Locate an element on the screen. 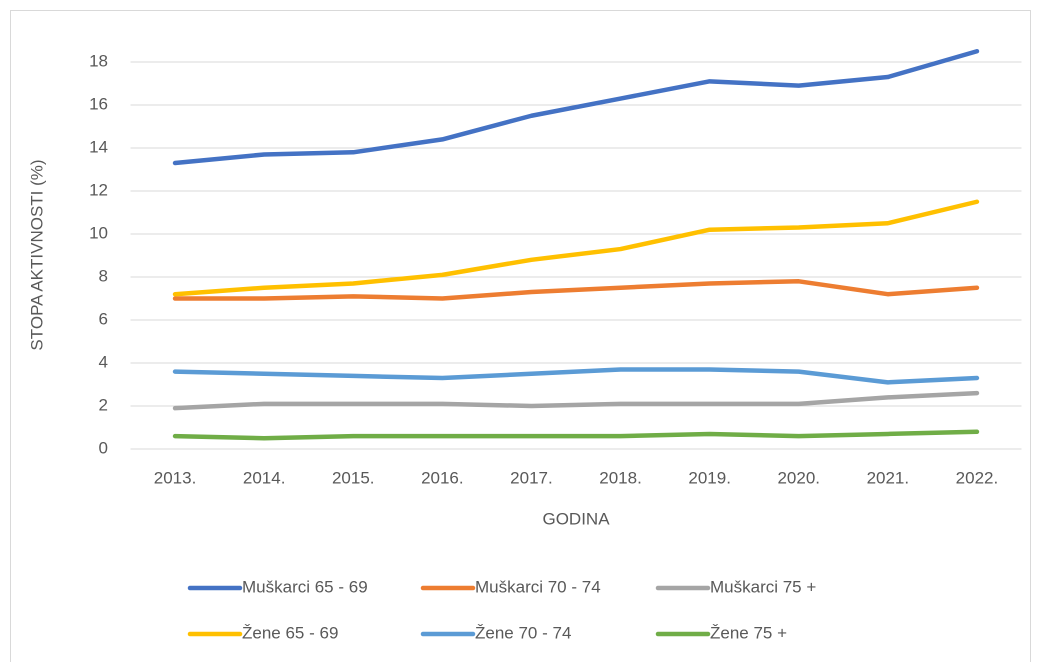 The width and height of the screenshot is (1041, 662). y-tick-label: 10 is located at coordinates (98, 232).